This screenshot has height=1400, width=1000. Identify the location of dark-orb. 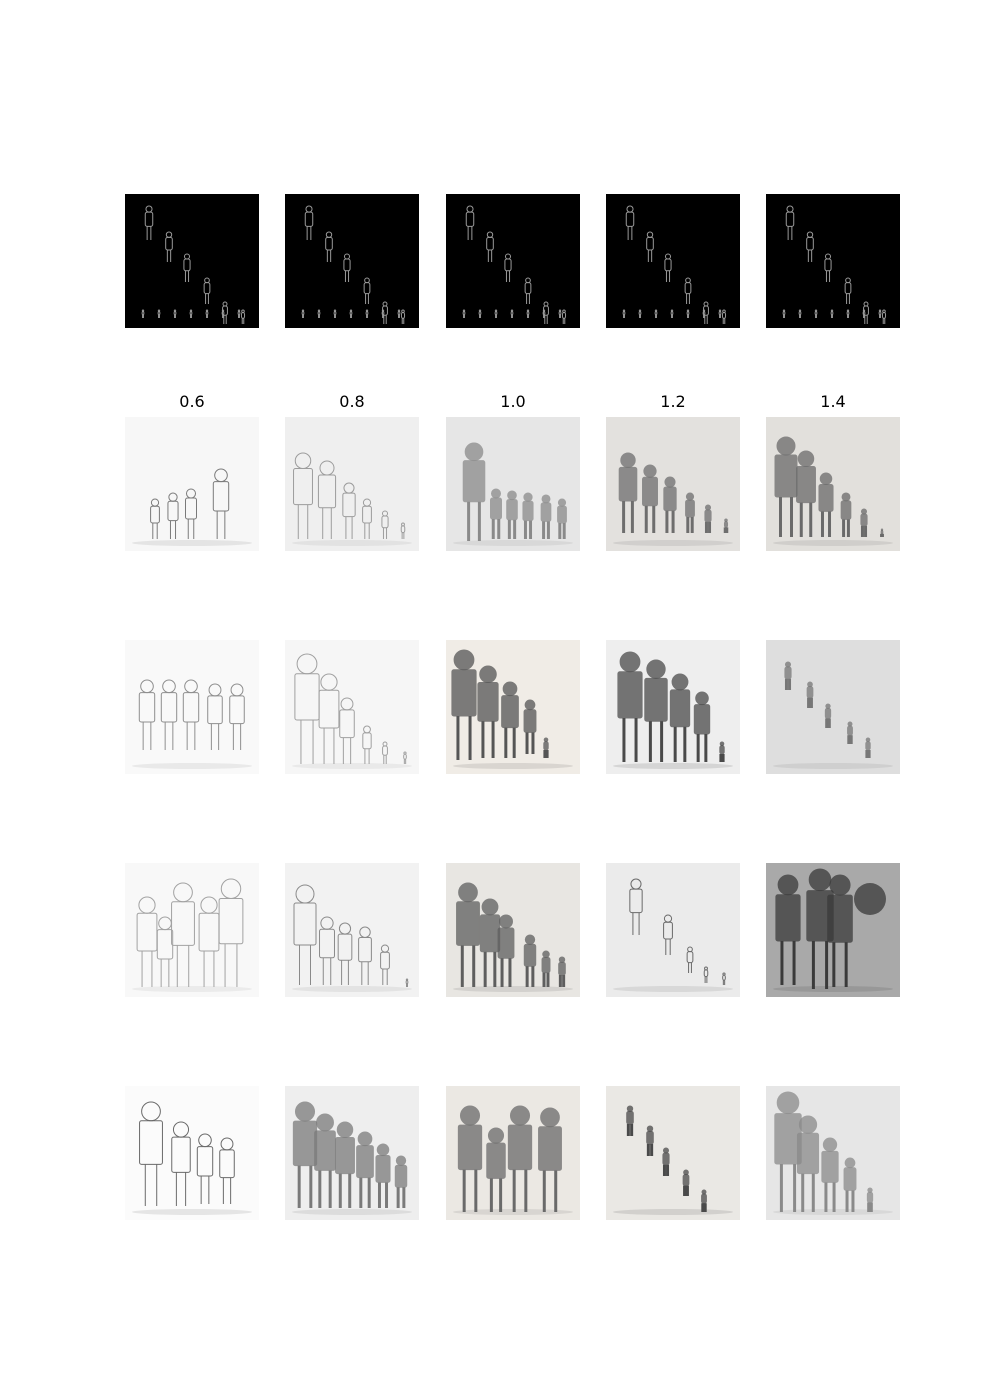
(870, 899).